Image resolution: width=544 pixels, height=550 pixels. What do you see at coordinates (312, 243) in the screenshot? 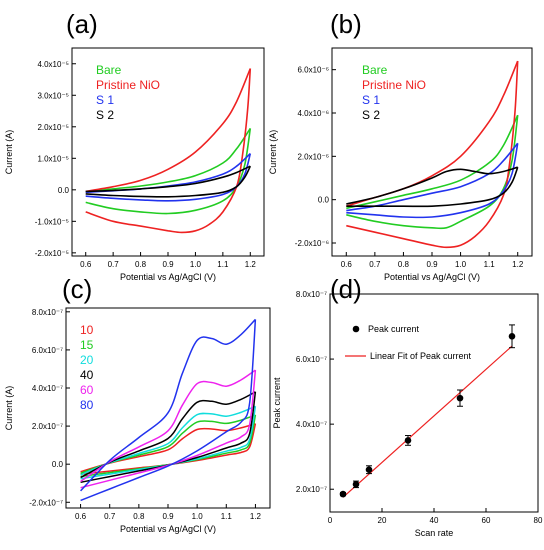
I see `y-tick-label: -2.0x10⁻⁶` at bounding box center [312, 243].